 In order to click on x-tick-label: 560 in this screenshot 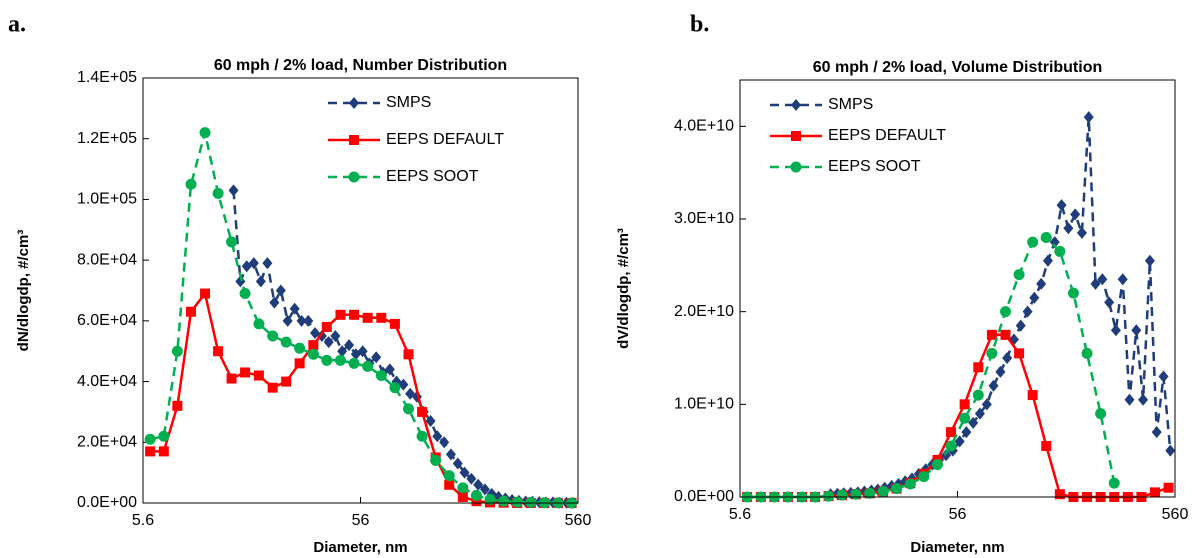, I will do `click(578, 520)`.